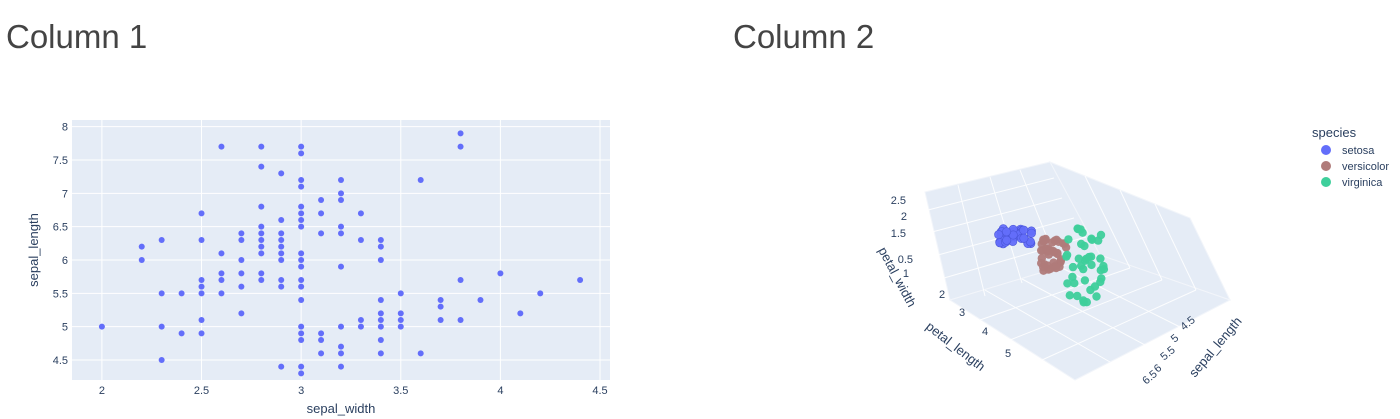 This screenshot has width=1400, height=419. I want to click on legend-item-setosa: setosa, so click(1348, 151).